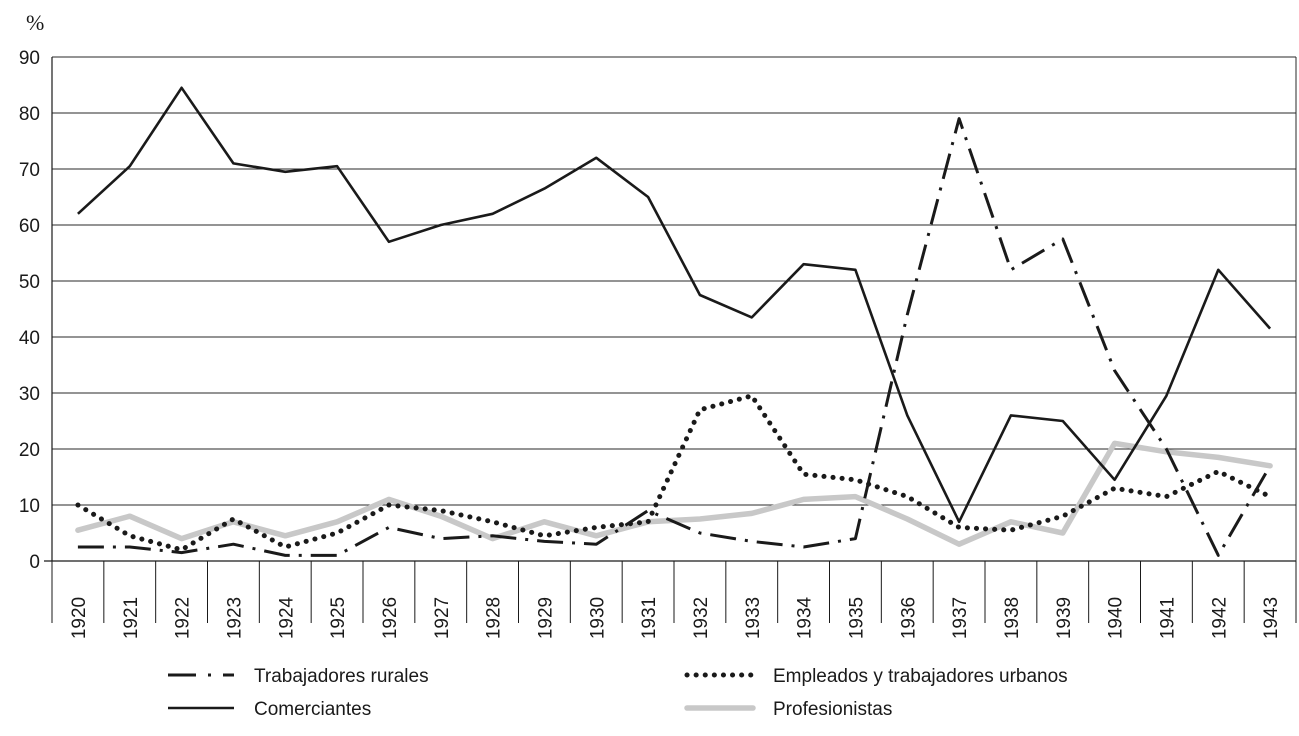  I want to click on x-tick-label: 1921, so click(131, 618).